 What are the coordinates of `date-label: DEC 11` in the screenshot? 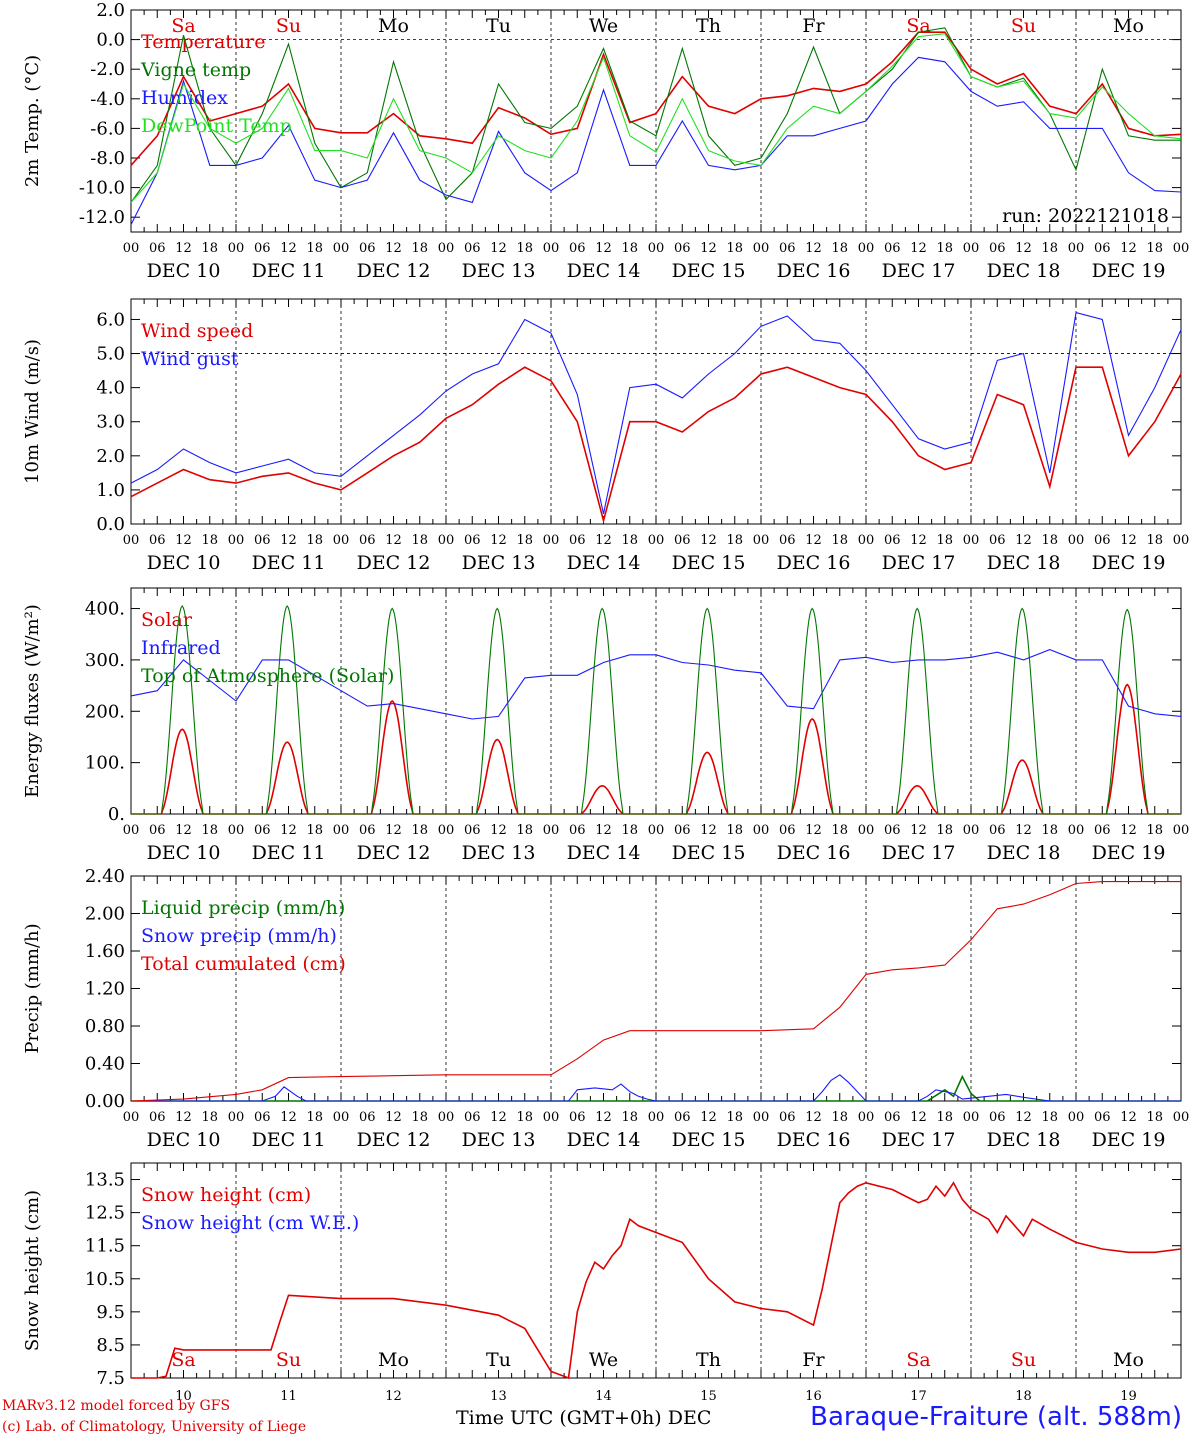 It's located at (289, 271).